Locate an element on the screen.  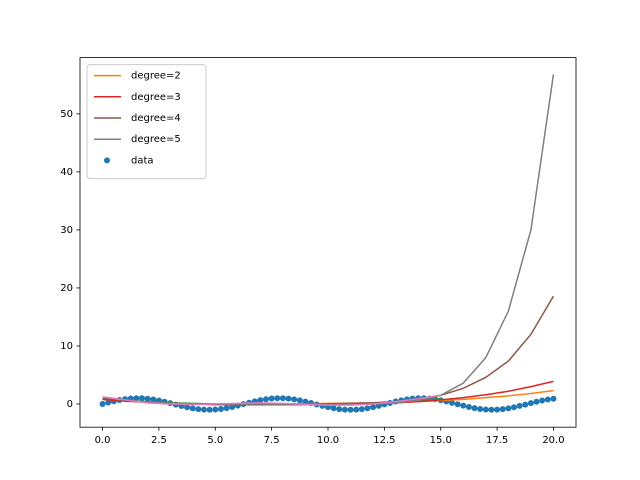
legend-label: degree=4 is located at coordinates (156, 118).